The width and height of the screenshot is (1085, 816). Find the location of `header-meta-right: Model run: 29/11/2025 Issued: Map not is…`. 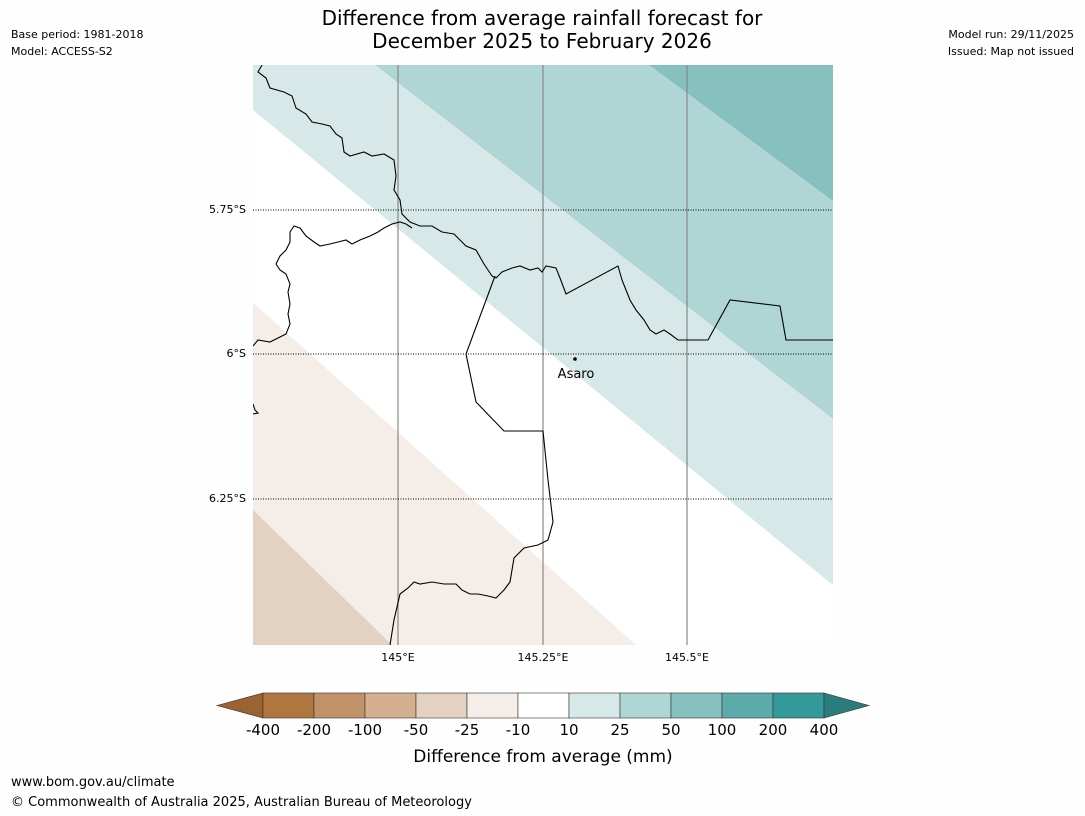

header-meta-right: Model run: 29/11/2025 Issued: Map not is… is located at coordinates (1011, 43).